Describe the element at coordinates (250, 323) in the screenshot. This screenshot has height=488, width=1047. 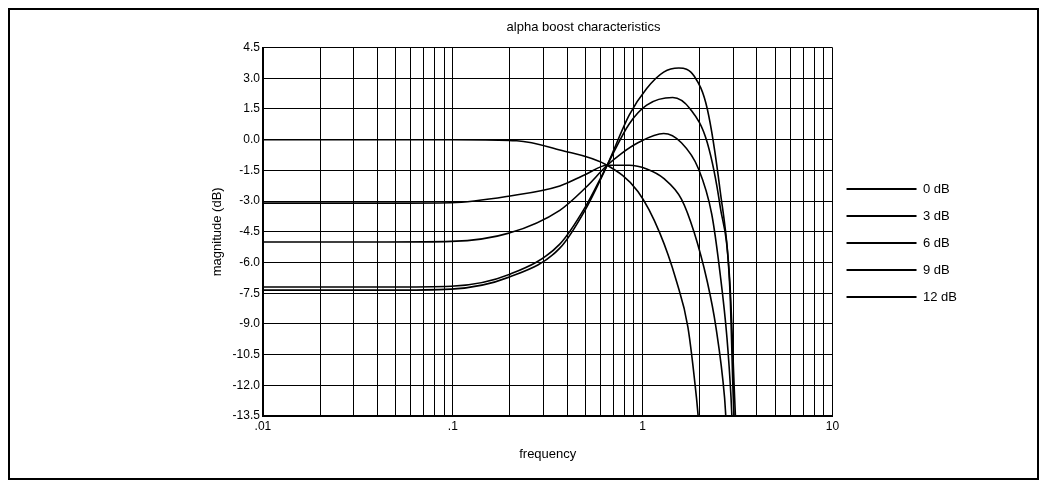
I see `y-tick-label: -9.0` at that location.